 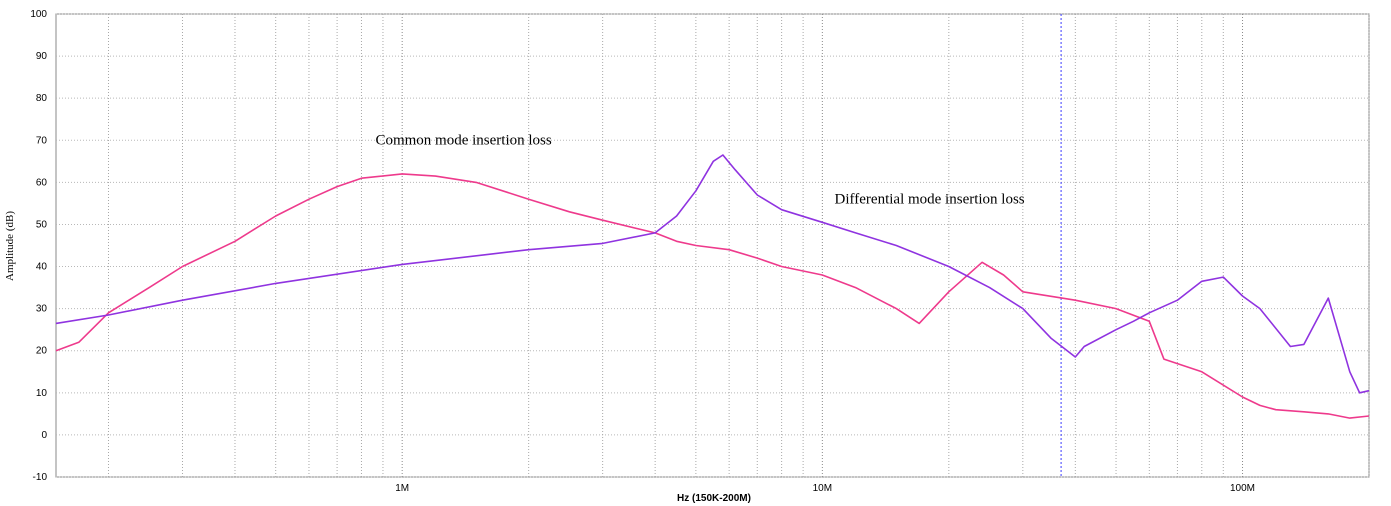 I want to click on y-tick-label: -10, so click(x=40, y=477).